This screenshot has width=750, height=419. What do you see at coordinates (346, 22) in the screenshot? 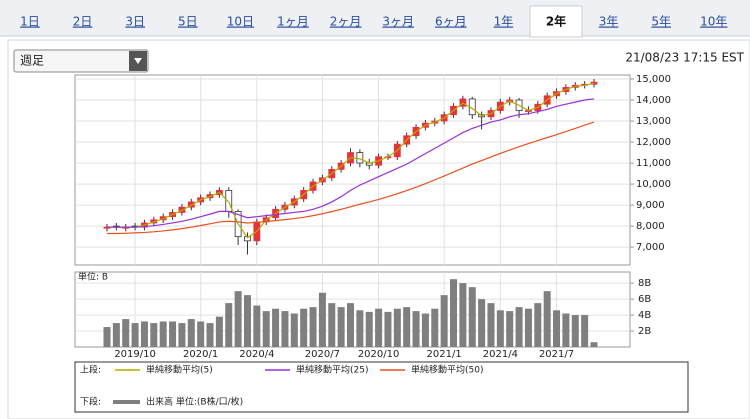
I see `tab: 2ヶ月` at bounding box center [346, 22].